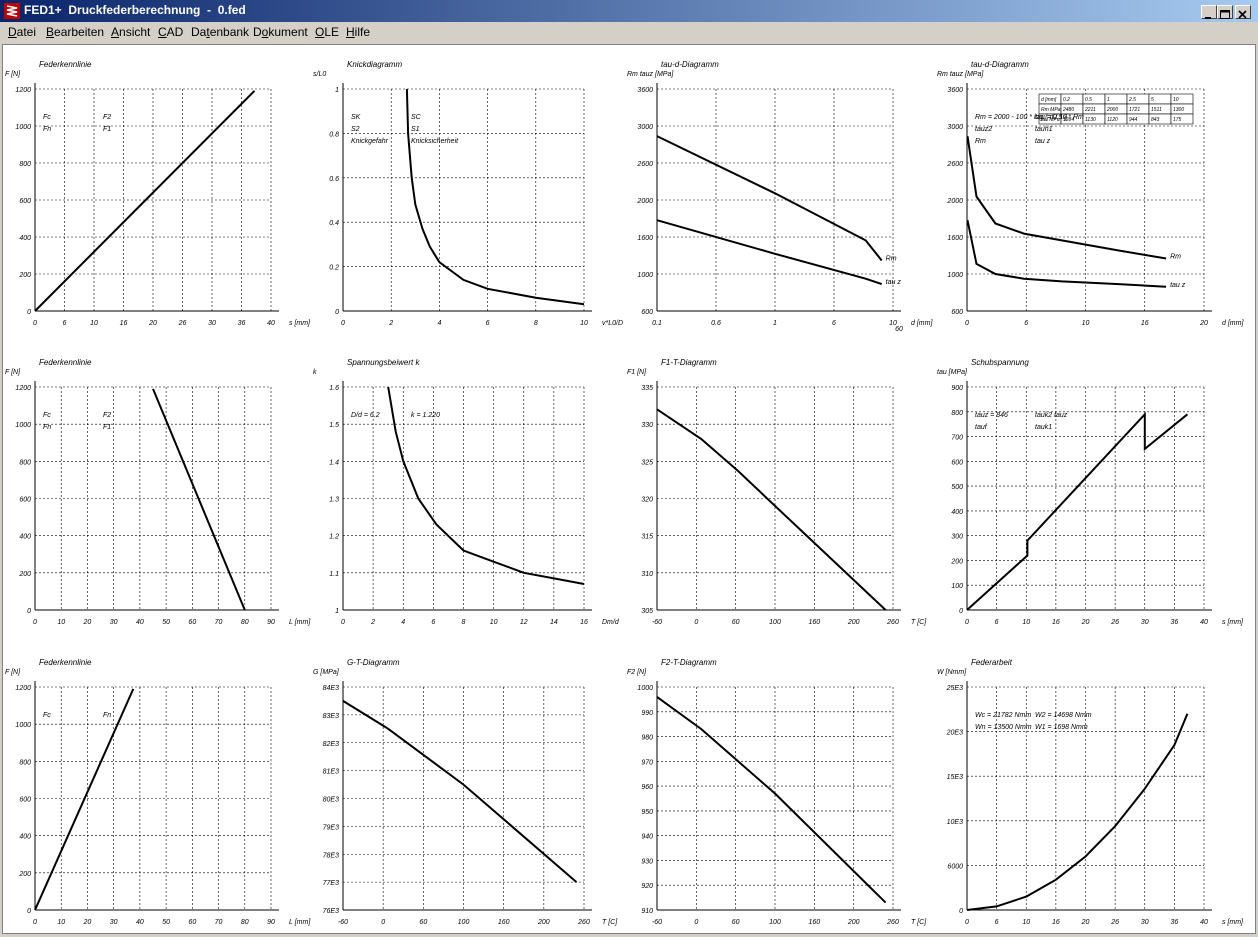 The height and width of the screenshot is (937, 1258). I want to click on annotation-text: Rm, so click(980, 141).